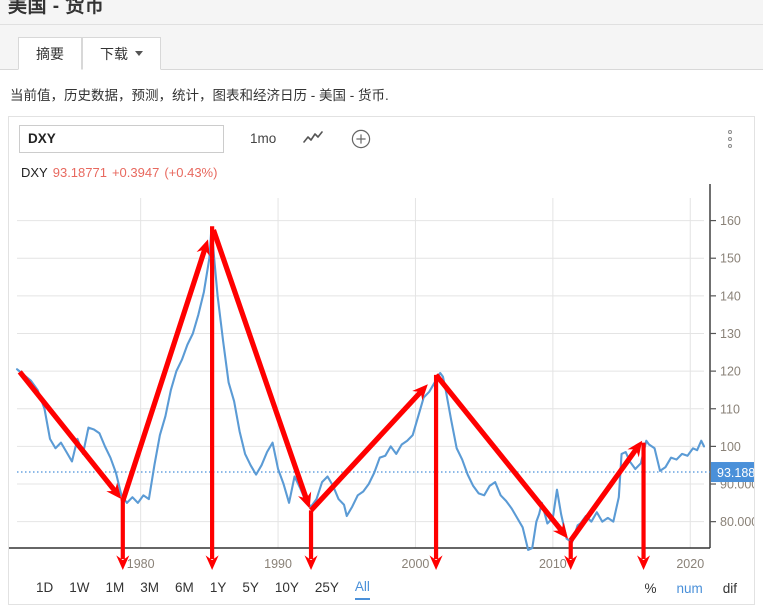  I want to click on drop-arrow-head-cycle-marker-1978, so click(123, 562).